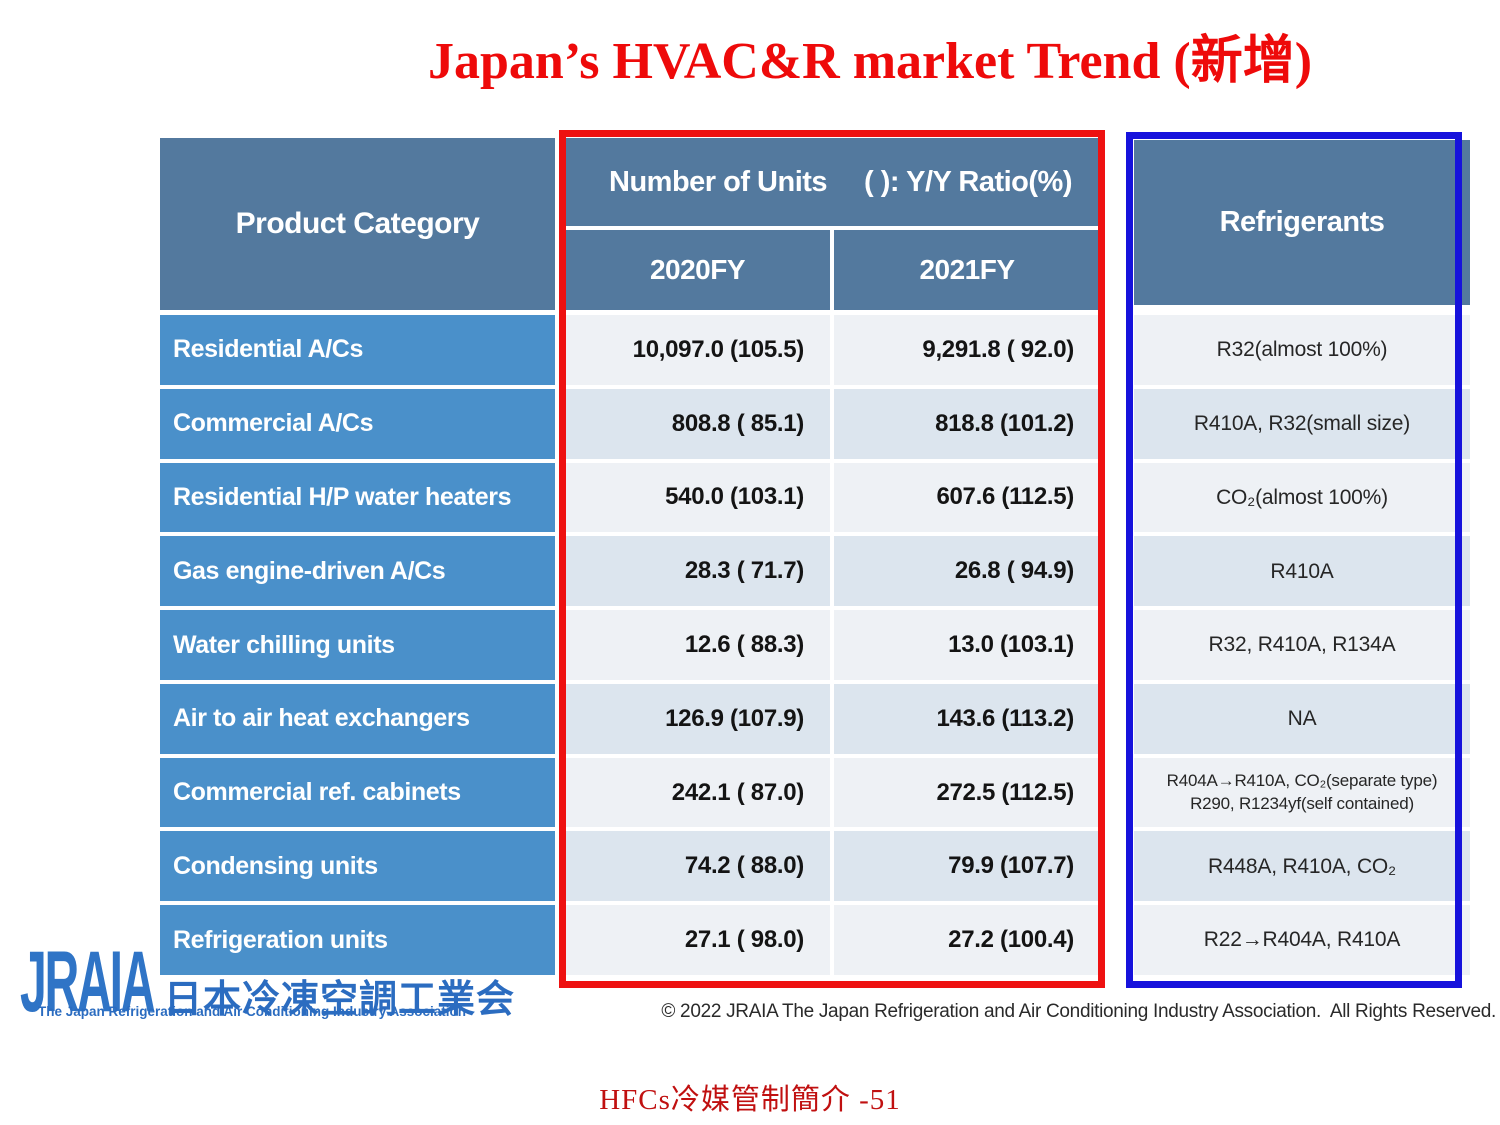 The height and width of the screenshot is (1125, 1500). What do you see at coordinates (697, 350) in the screenshot?
I see `value-2020fy: 10,097.0 (105.5)` at bounding box center [697, 350].